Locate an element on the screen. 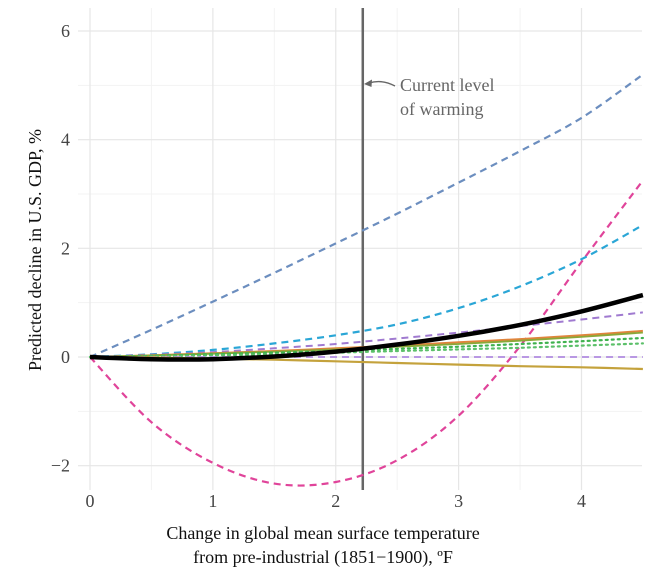  x-tick-label: 0 is located at coordinates (90, 501).